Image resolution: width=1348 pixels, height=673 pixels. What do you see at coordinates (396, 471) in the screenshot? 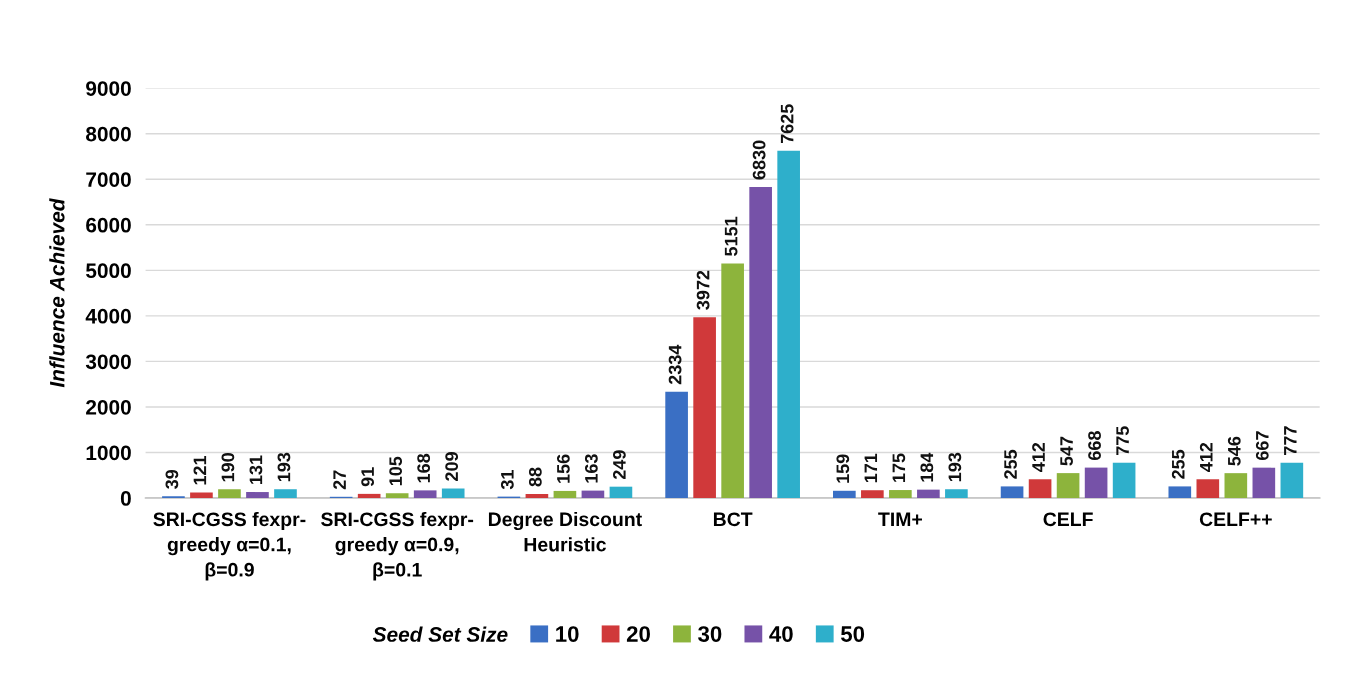
I see `data-label: 105` at bounding box center [396, 471].